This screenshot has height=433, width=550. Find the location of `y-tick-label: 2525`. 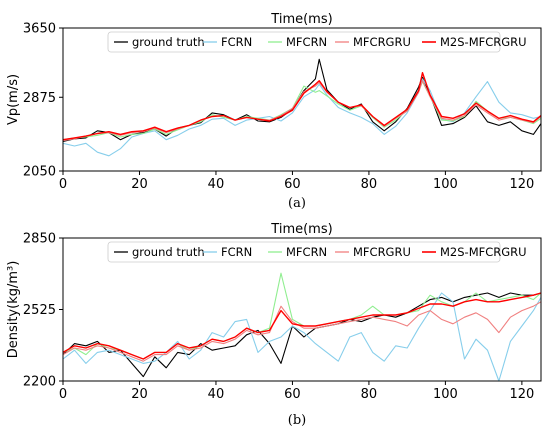

y-tick-label: 2525 is located at coordinates (39, 310).